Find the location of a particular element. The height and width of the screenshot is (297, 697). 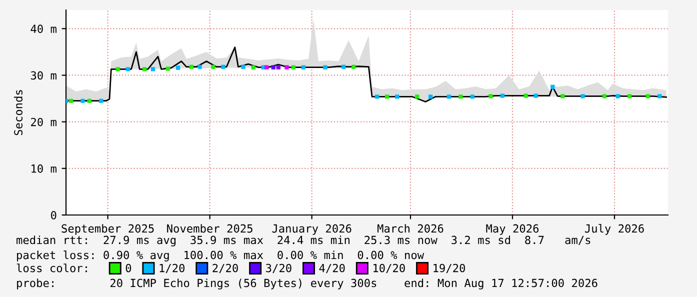

text: packet loss: 0.90 % avg 100.00 % max 0.00 % min 0.00 % now is located at coordinates (220, 256).